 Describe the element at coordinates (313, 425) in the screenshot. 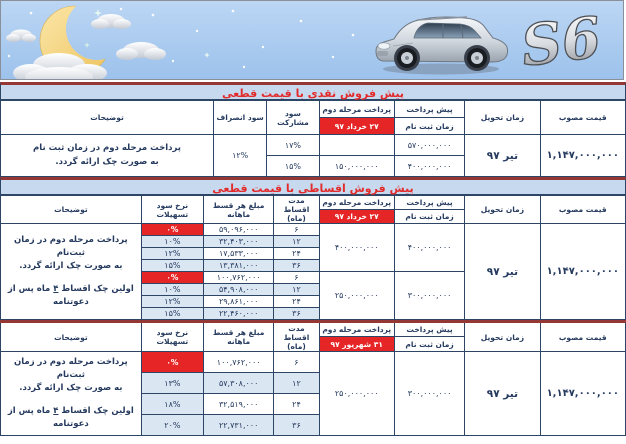

I see `table-row: ۳۶ ۲۲,۷۳۱,۰۰۰ ۲۰%` at that location.